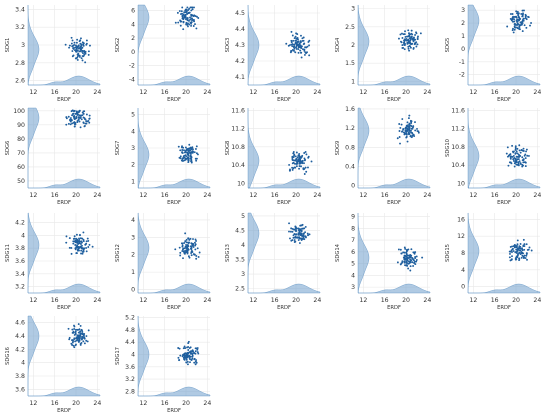 The image size is (550, 413). What do you see at coordinates (448, 148) in the screenshot?
I see `y-axis-title: SDG10` at bounding box center [448, 148].